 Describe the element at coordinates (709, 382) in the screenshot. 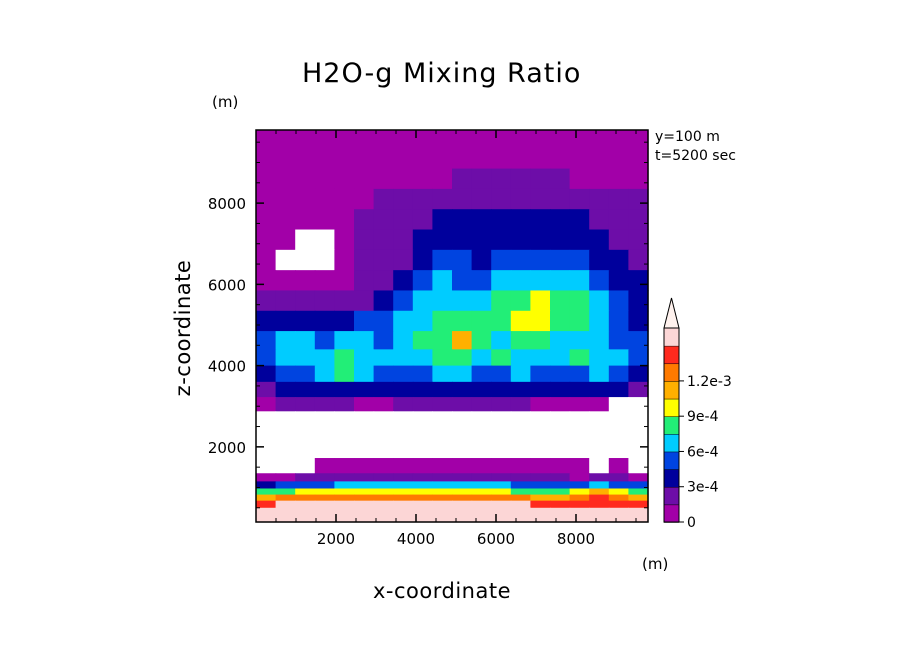

I see `colorbar-tick-label: 1.2e-3` at that location.